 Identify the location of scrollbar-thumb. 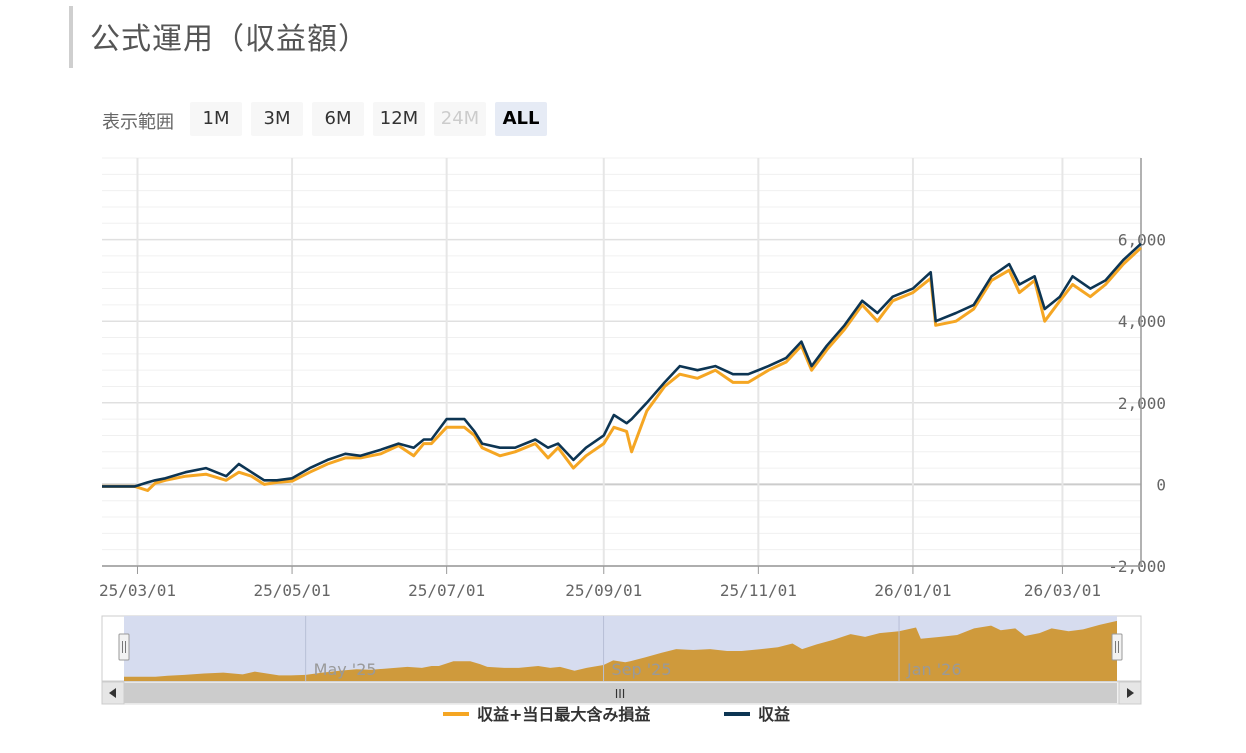
(620, 693).